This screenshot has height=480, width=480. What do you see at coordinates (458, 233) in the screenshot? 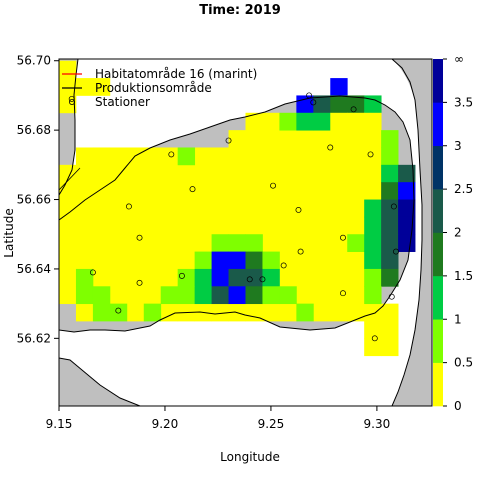
I see `colorbar-tick-label: 2` at bounding box center [458, 233].